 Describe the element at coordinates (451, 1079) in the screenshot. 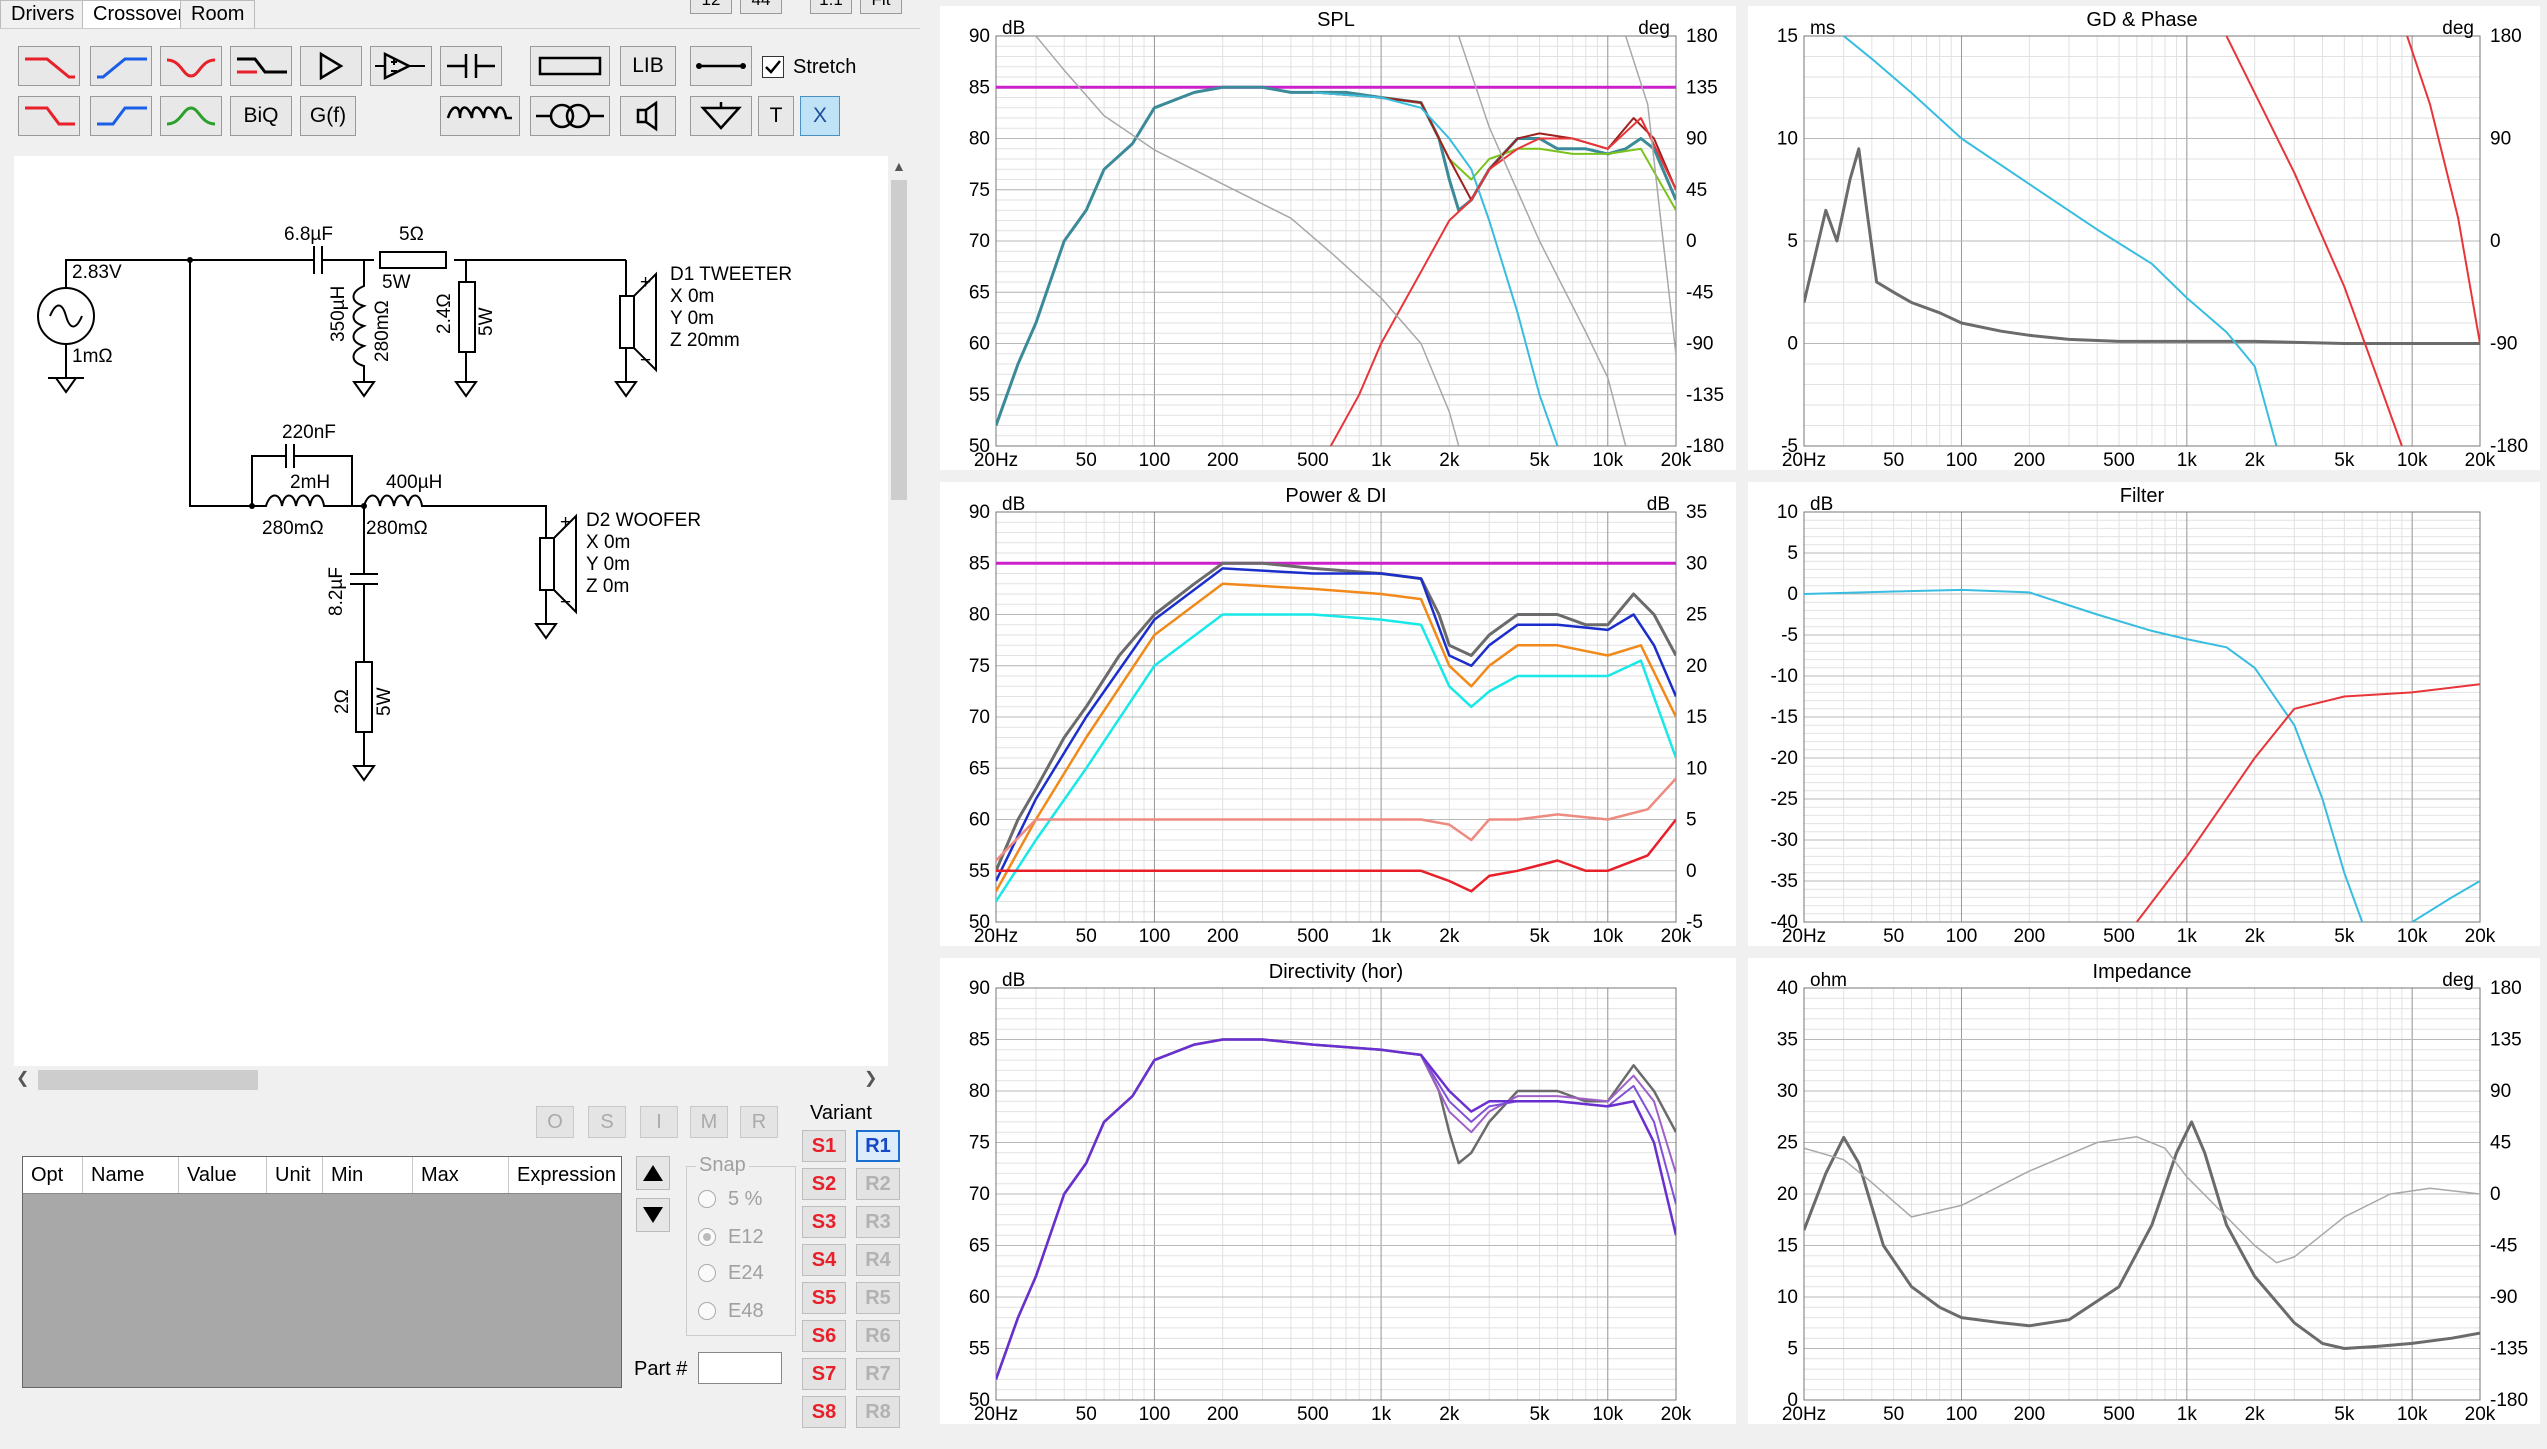

I see `schematic-hscrollbar: ❮ ❯` at that location.